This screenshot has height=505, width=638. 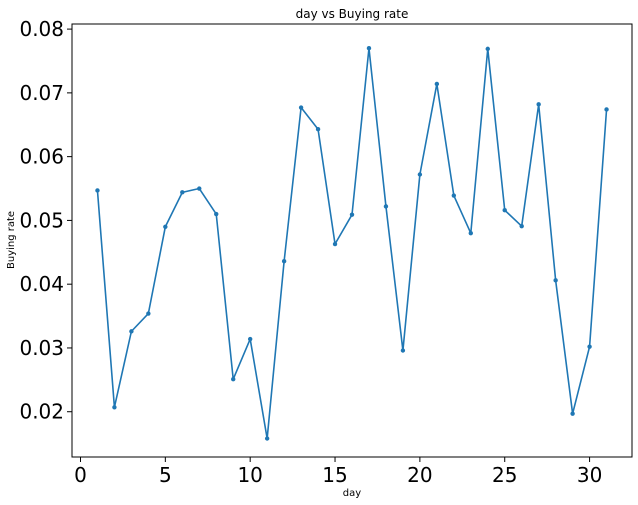 I want to click on y-axis-label: Buying rate, so click(x=11, y=240).